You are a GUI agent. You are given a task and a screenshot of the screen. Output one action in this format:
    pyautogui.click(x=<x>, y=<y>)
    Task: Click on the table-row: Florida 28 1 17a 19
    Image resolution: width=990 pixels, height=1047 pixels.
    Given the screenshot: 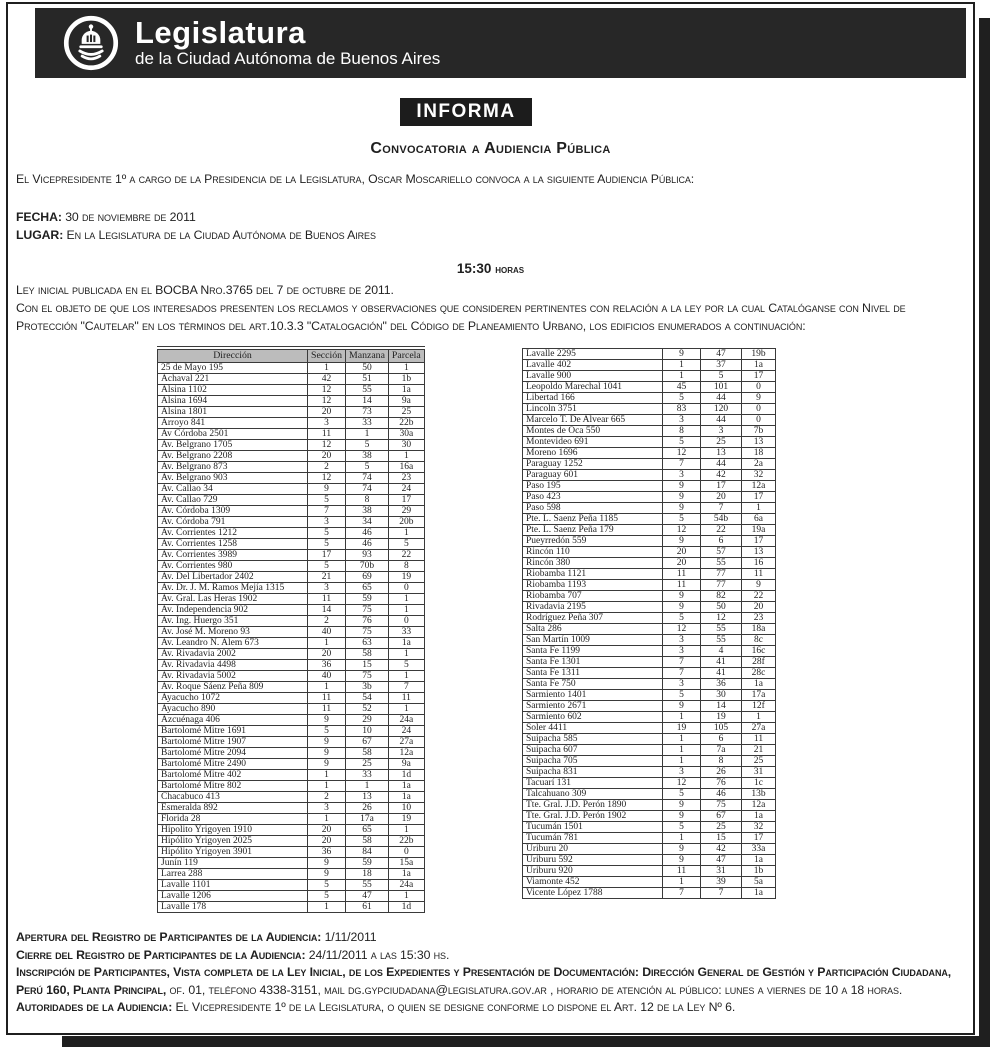 What is the action you would take?
    pyautogui.click(x=291, y=819)
    